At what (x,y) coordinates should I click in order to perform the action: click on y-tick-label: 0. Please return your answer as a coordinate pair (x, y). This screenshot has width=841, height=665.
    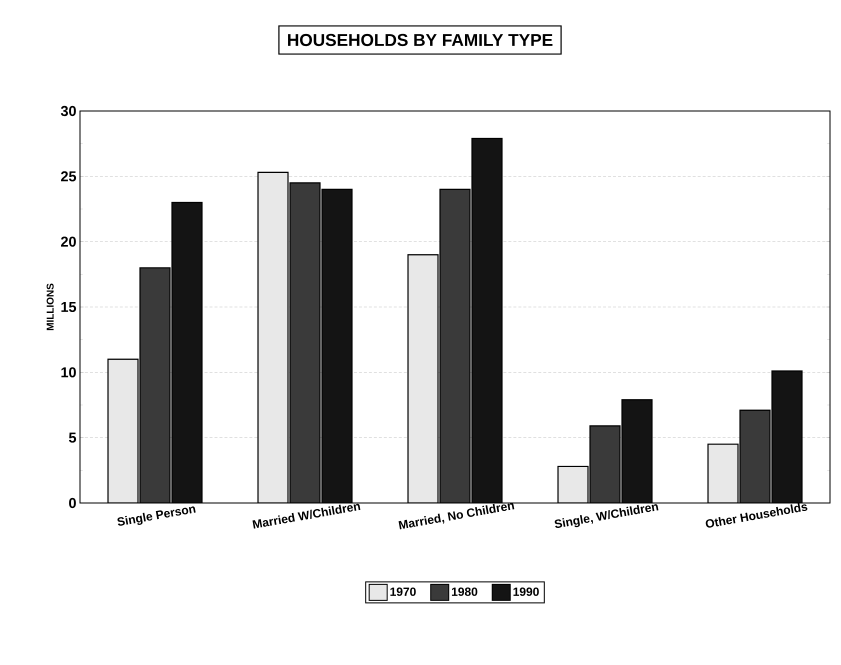
    Looking at the image, I should click on (72, 503).